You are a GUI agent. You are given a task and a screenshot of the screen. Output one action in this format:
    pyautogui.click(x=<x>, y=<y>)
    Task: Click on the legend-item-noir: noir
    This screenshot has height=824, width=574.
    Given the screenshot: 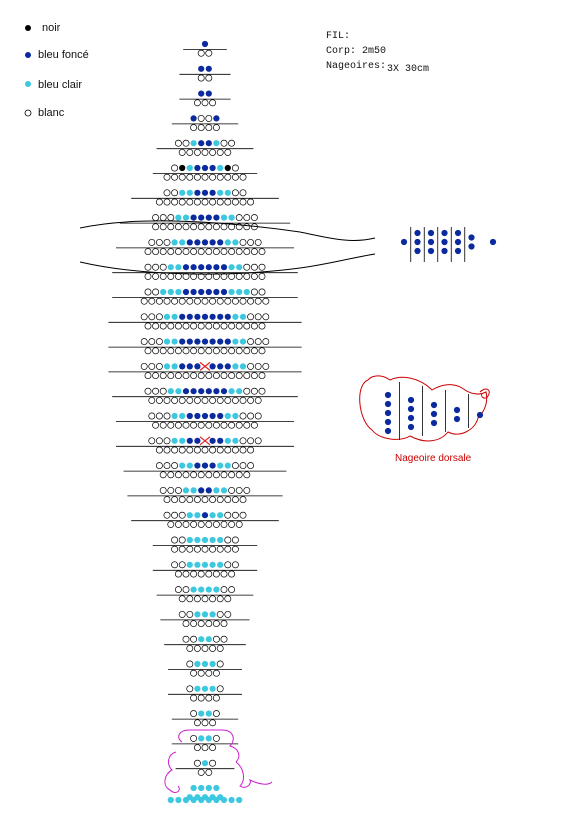 What is the action you would take?
    pyautogui.click(x=43, y=28)
    